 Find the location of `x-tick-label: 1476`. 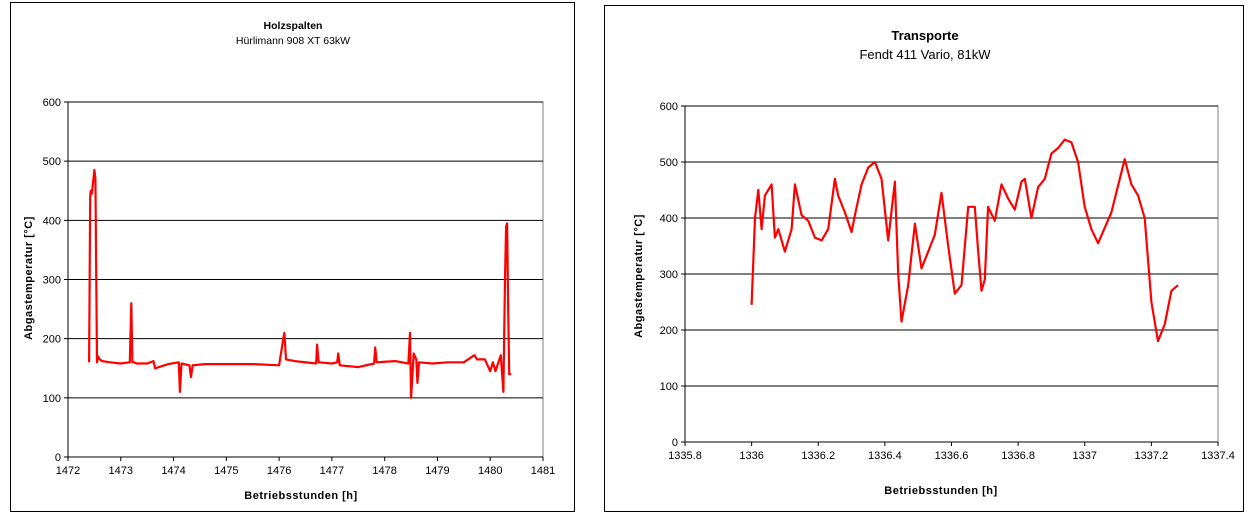

x-tick-label: 1476 is located at coordinates (279, 471).